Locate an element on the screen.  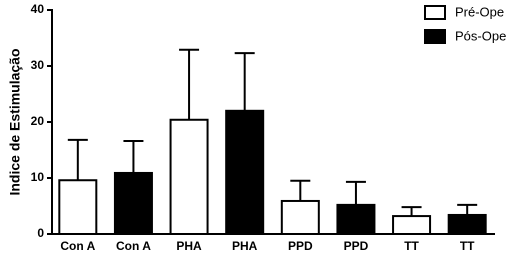
y-tick-label: 30 is located at coordinates (38, 65).